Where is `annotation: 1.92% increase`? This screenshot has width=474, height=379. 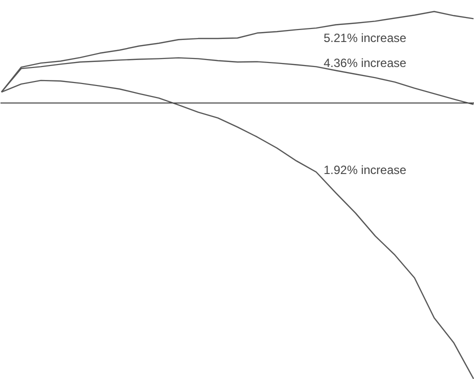
annotation: 1.92% increase is located at coordinates (365, 170).